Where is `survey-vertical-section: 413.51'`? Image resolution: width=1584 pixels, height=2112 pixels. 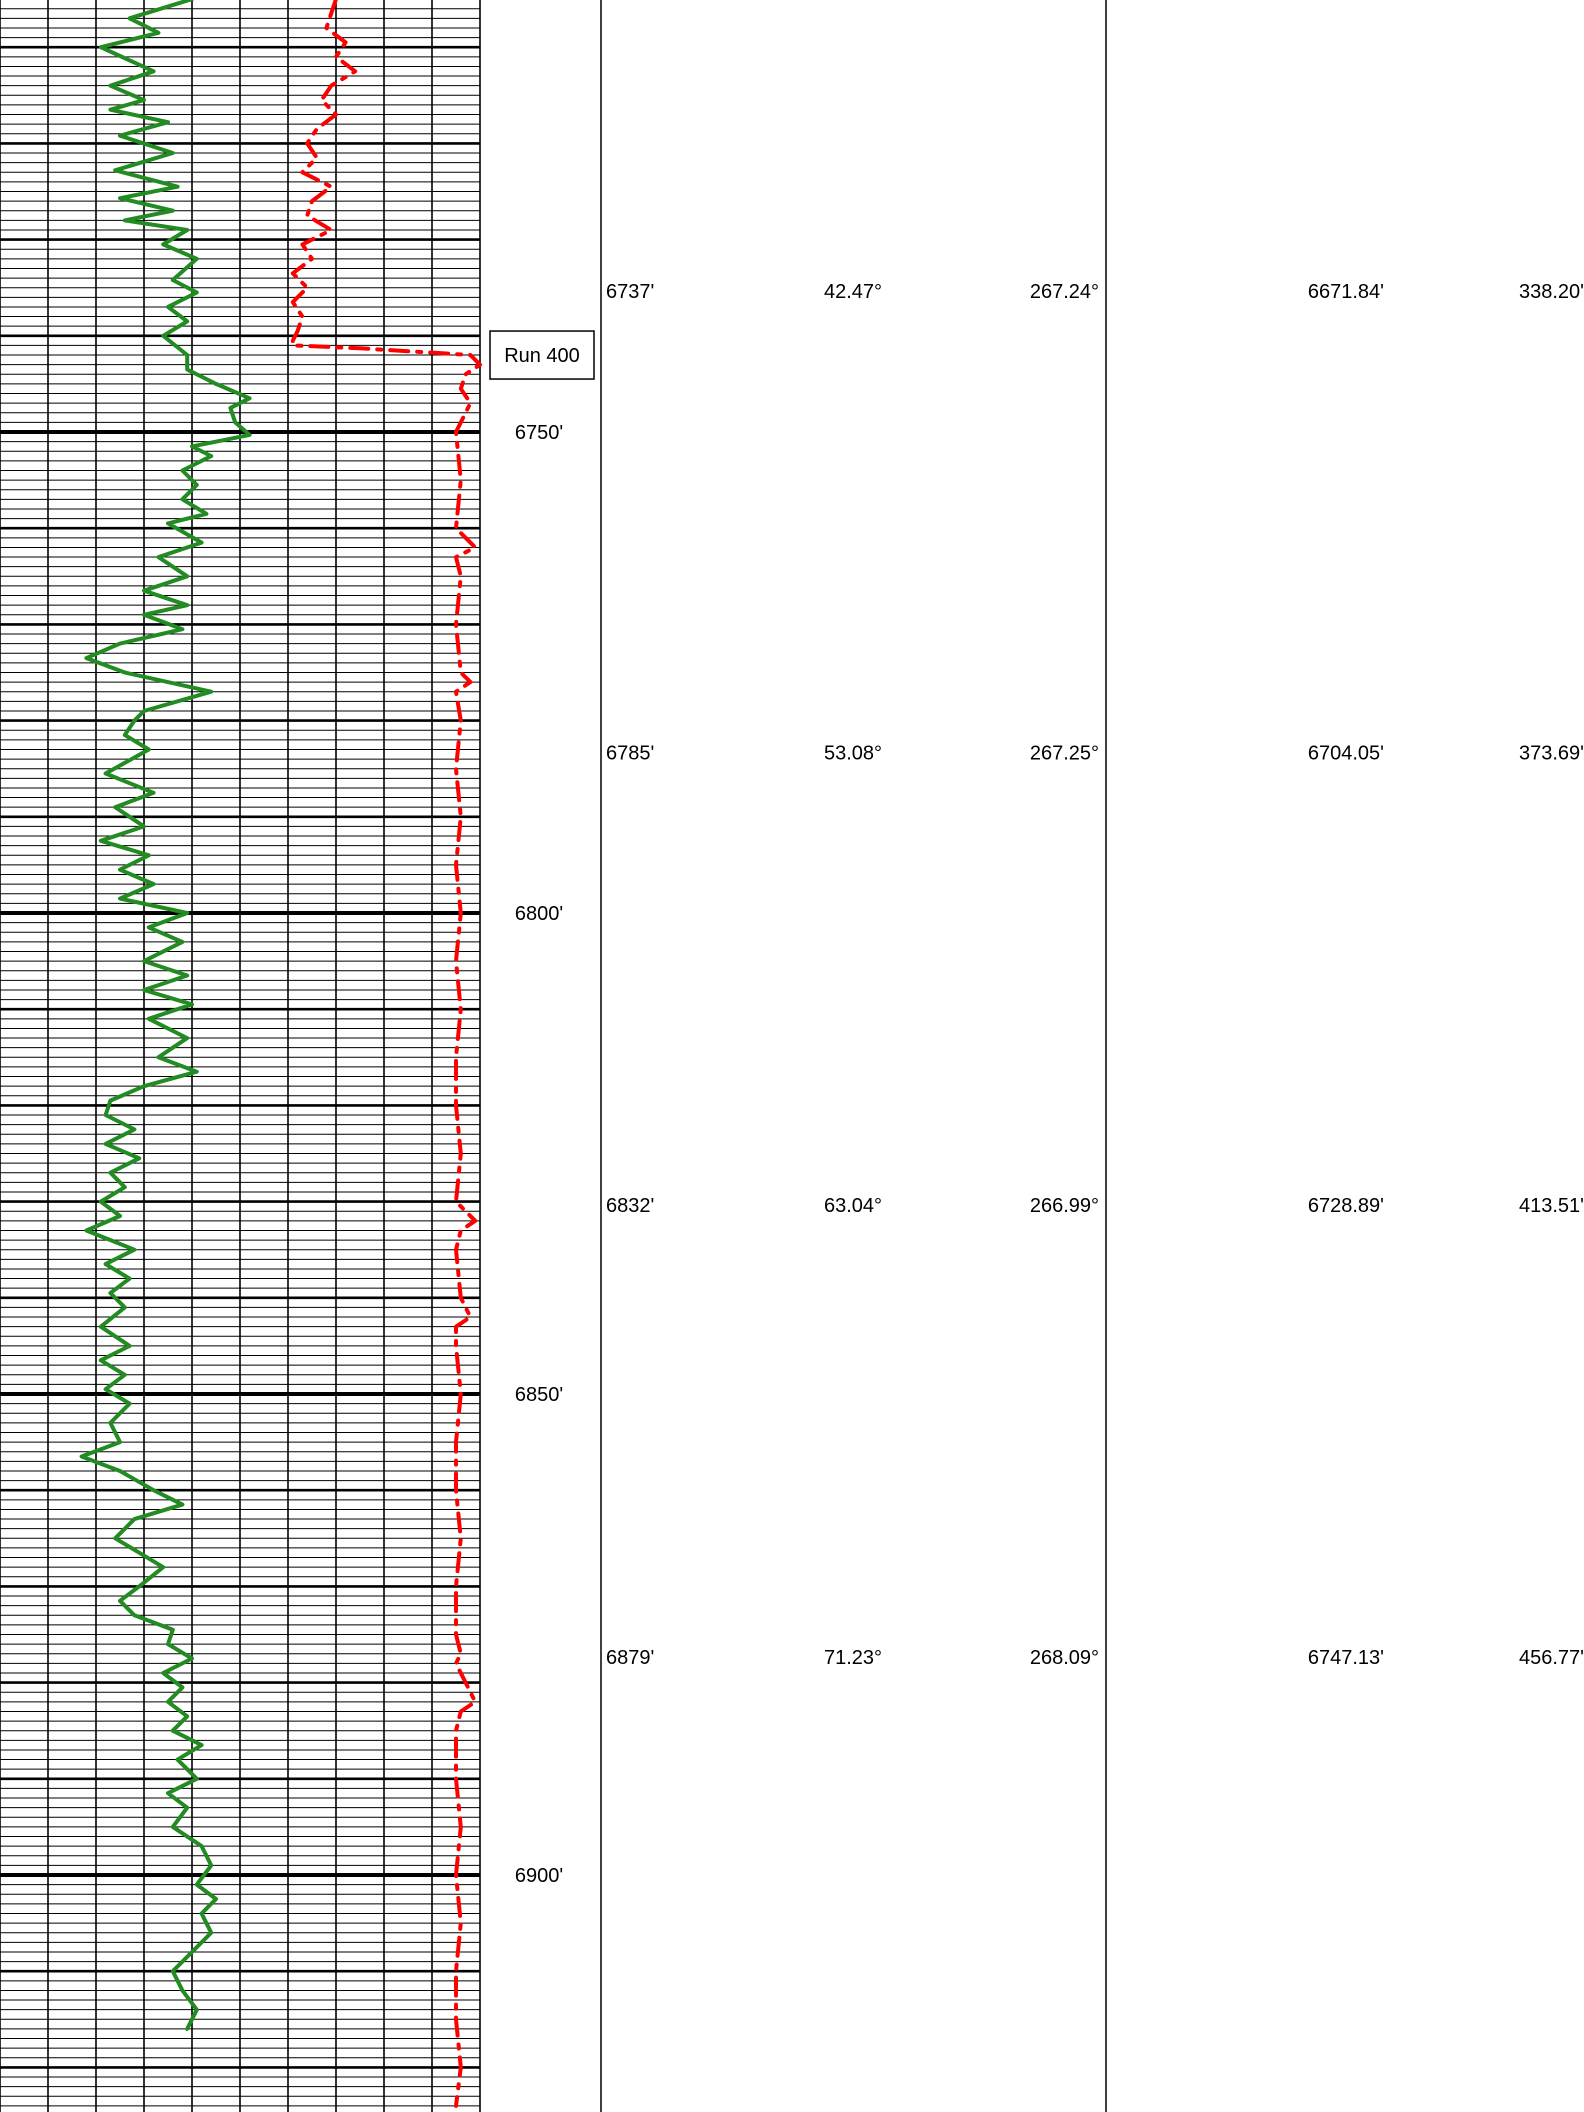
survey-vertical-section: 413.51' is located at coordinates (1551, 1206).